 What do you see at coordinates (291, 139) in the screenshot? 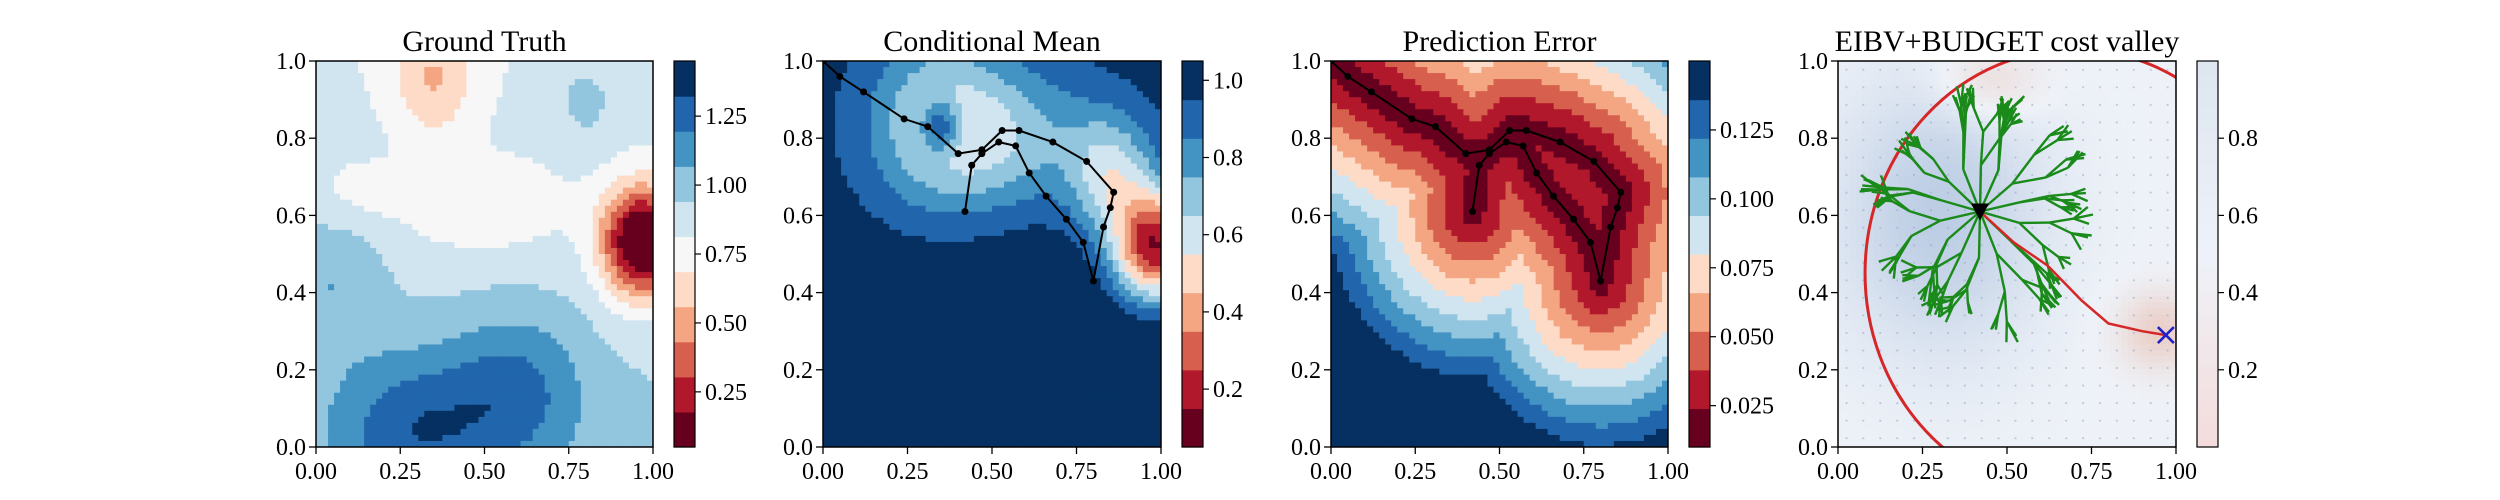
I see `y-tick-label: 0.8` at bounding box center [291, 139].